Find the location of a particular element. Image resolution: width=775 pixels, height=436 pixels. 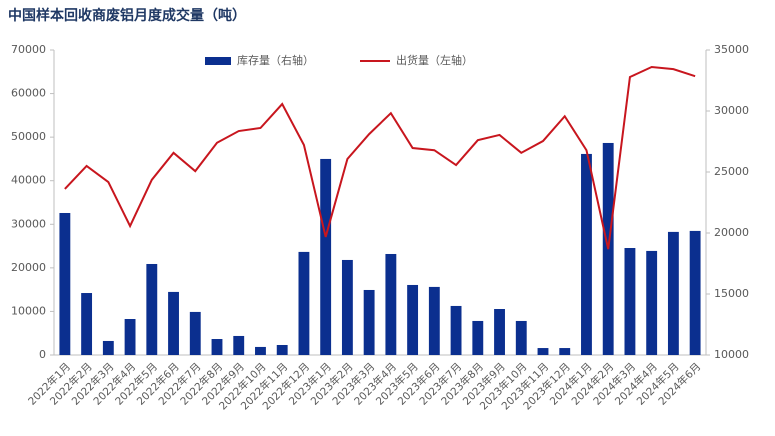

legend-swatch is located at coordinates (218, 61).